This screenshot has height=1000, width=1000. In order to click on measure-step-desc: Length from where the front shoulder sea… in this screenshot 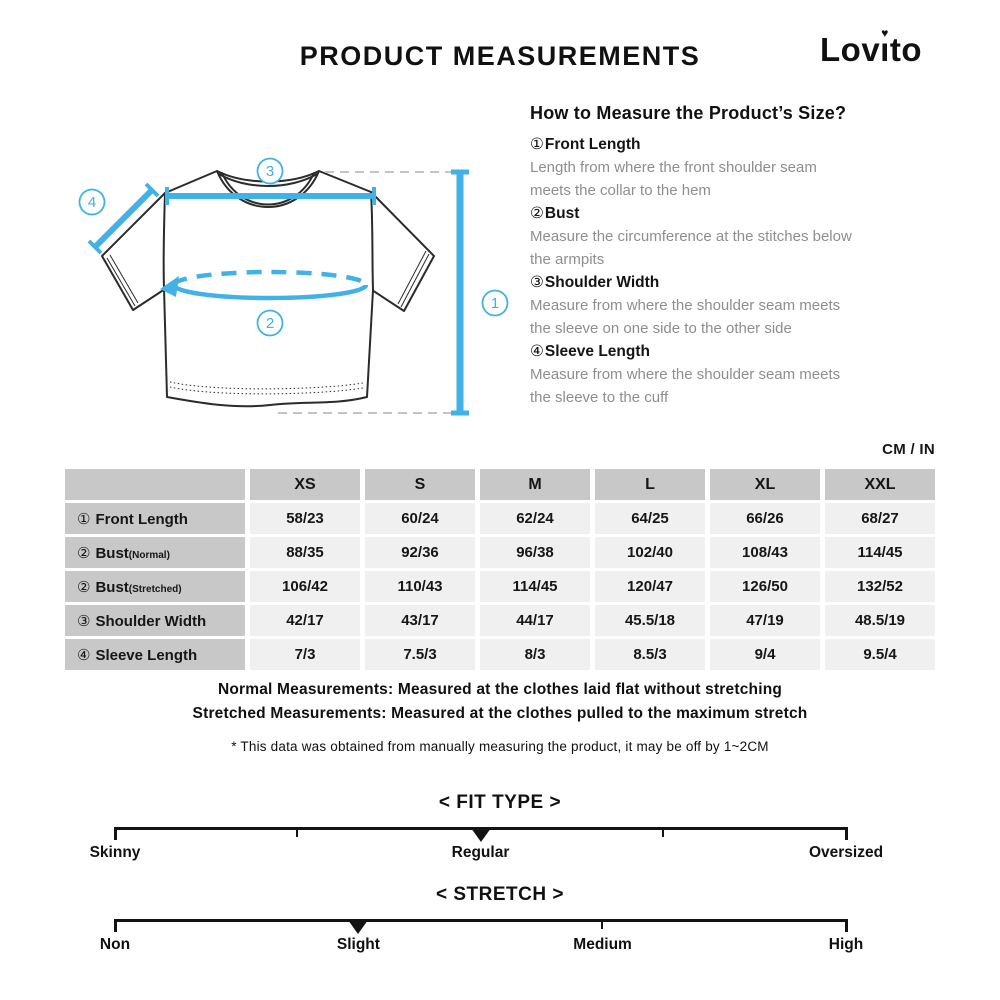, I will do `click(673, 167)`.